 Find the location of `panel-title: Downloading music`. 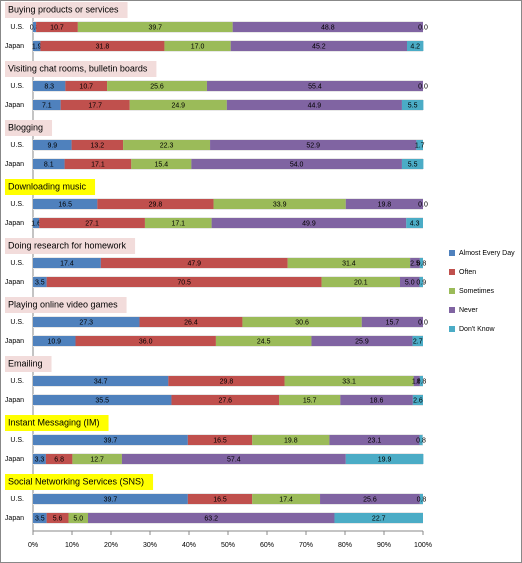

panel-title: Downloading music is located at coordinates (47, 186).